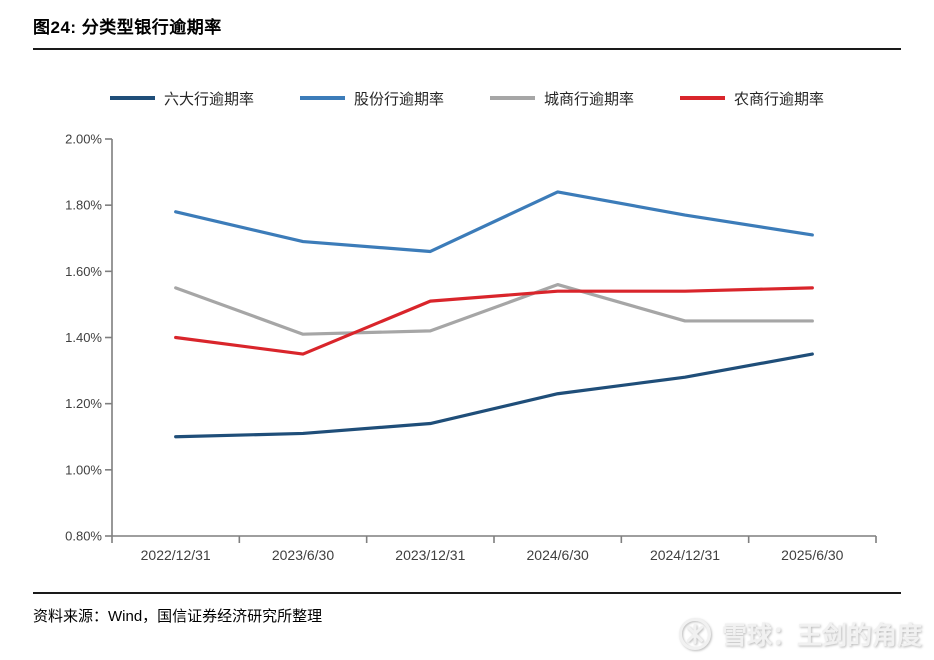 Image resolution: width=934 pixels, height=660 pixels. Describe the element at coordinates (176, 555) in the screenshot. I see `x-tick-label: 2022/12/31` at that location.